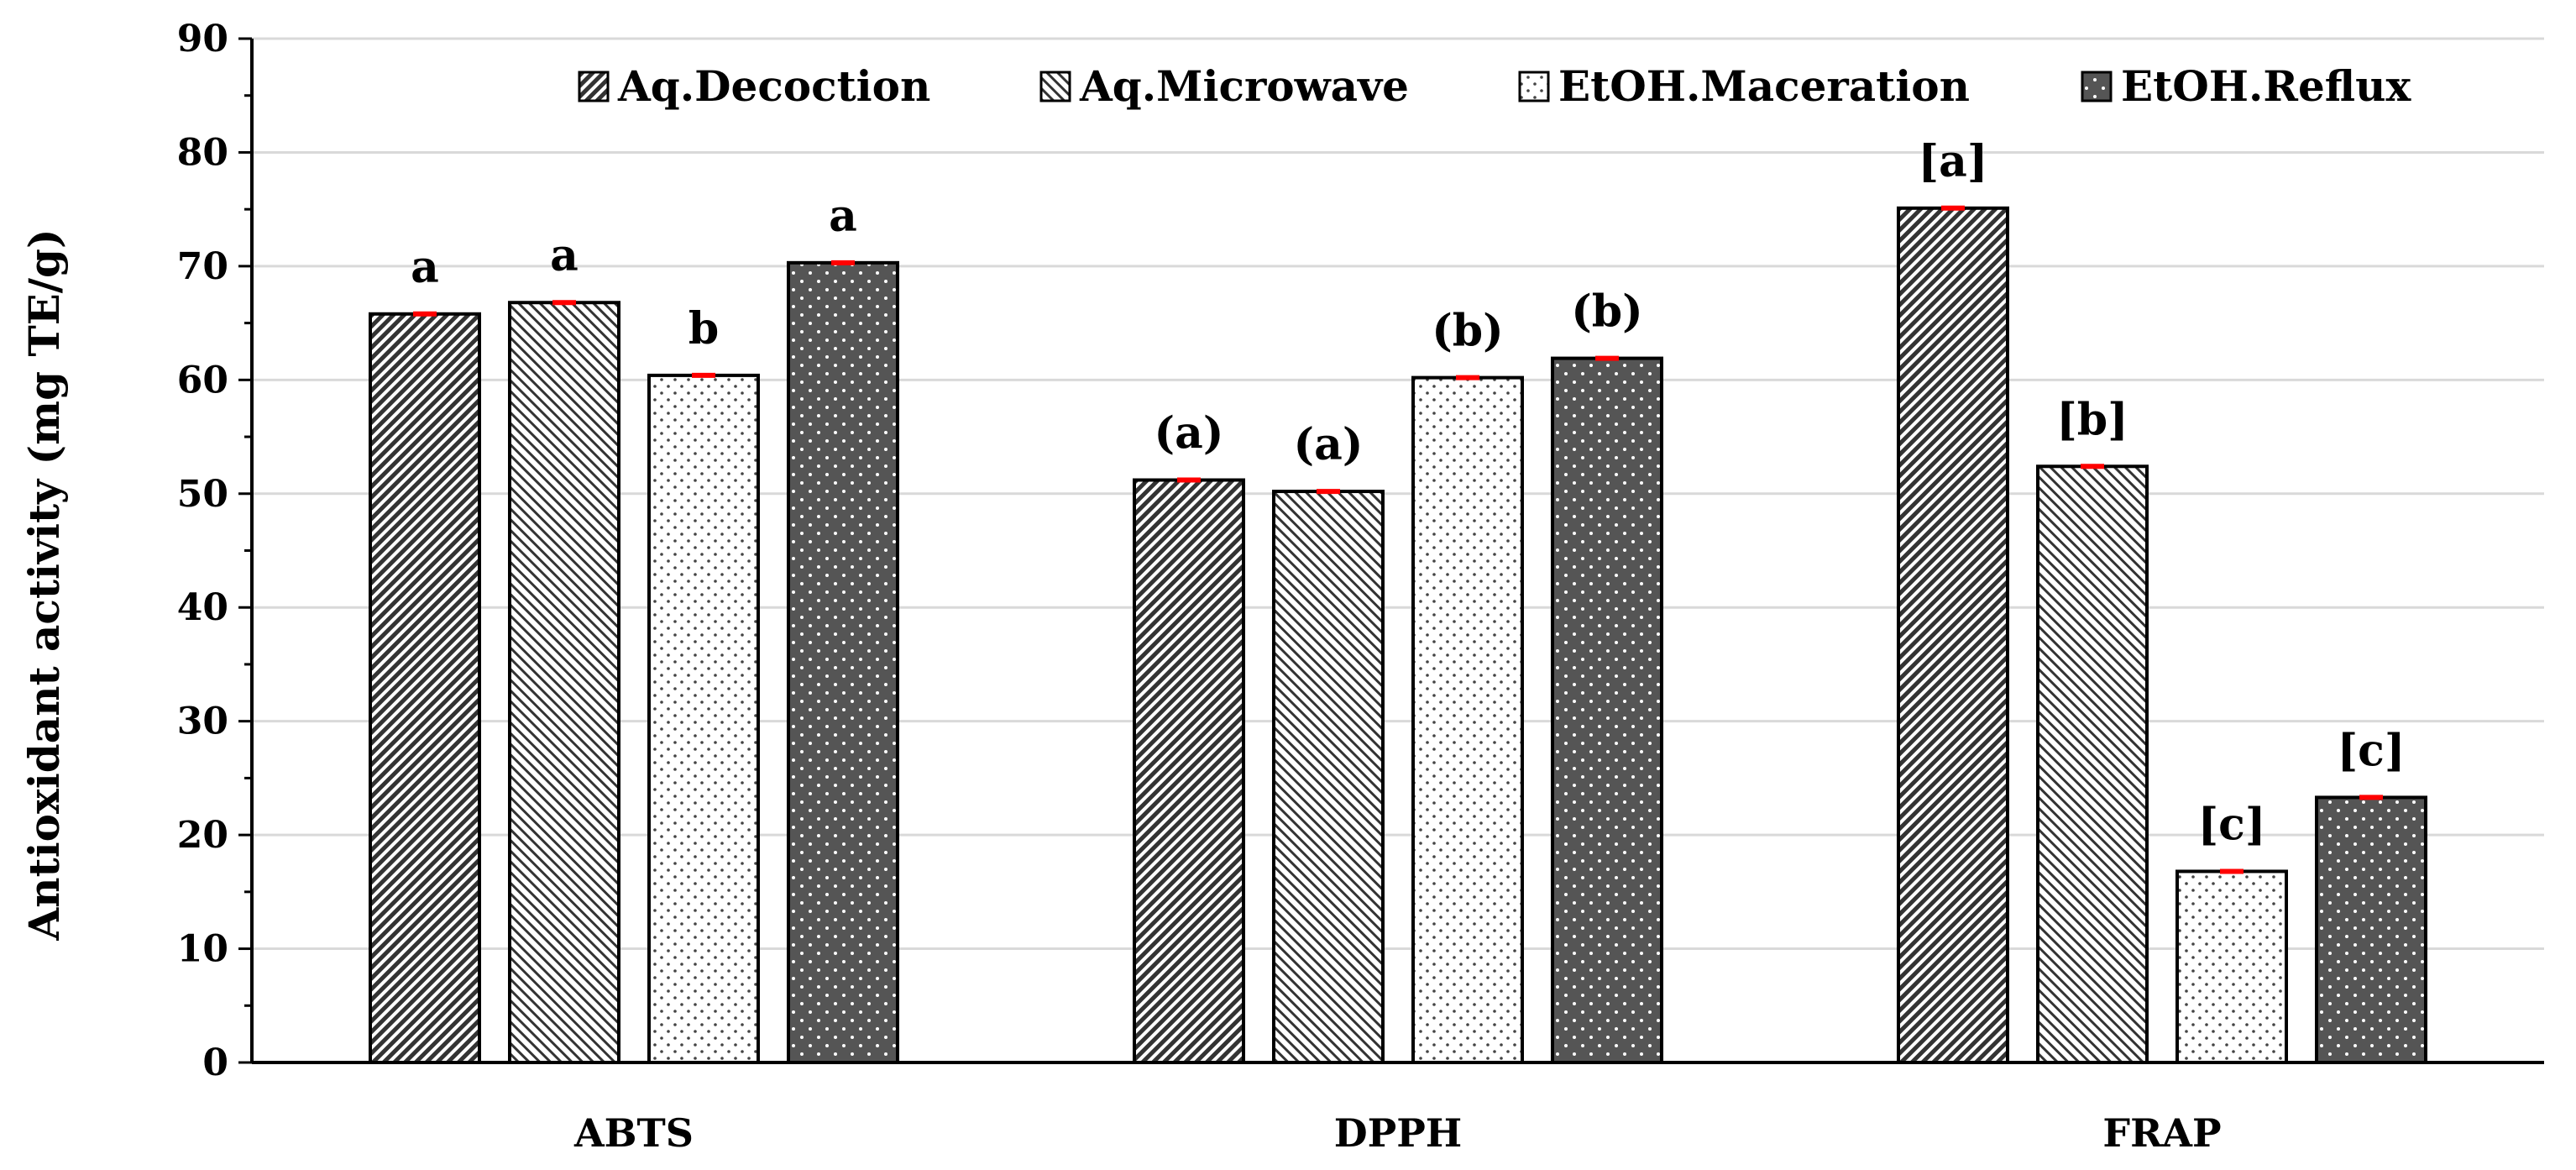  What do you see at coordinates (202, 152) in the screenshot?
I see `y-tick-label: 80` at bounding box center [202, 152].